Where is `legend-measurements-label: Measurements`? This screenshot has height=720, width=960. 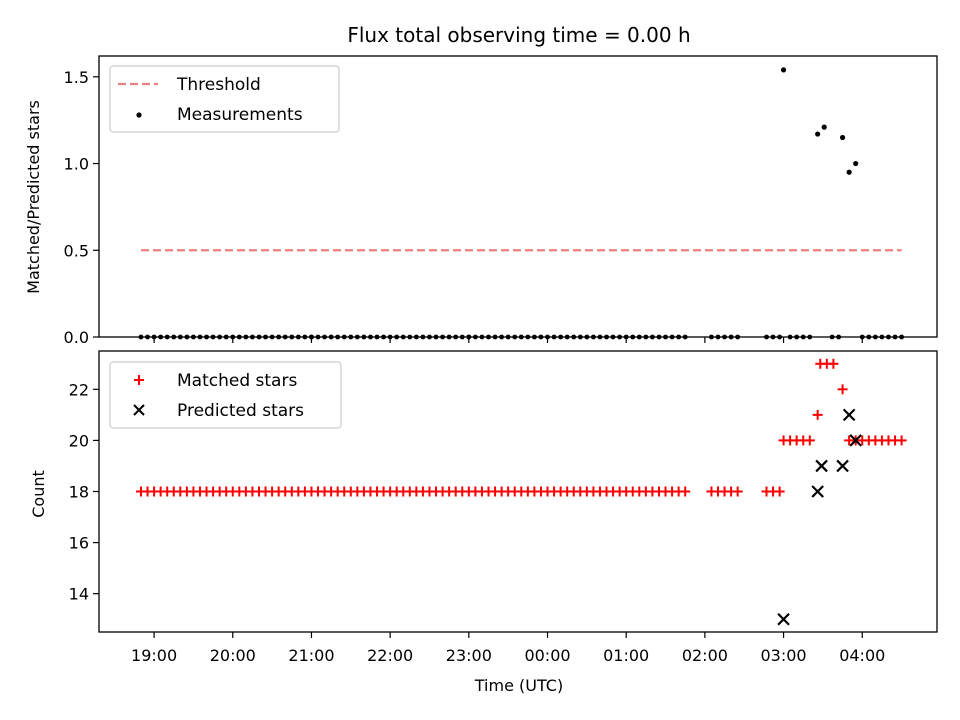
legend-measurements-label: Measurements is located at coordinates (240, 115).